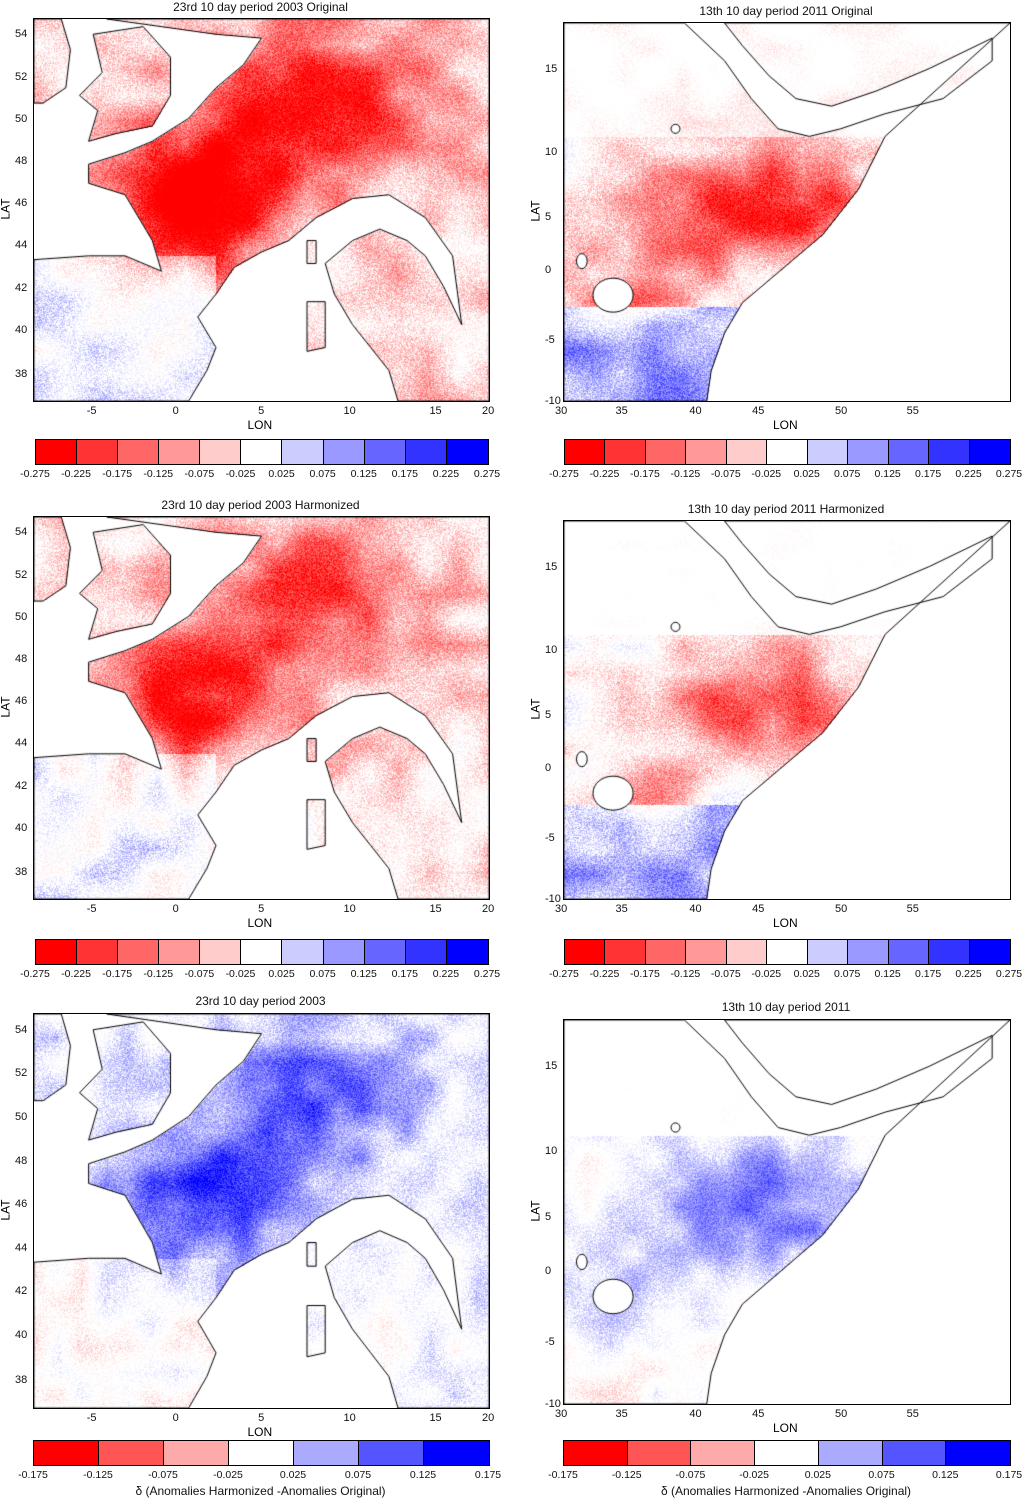 The width and height of the screenshot is (1024, 1501). What do you see at coordinates (553, 899) in the screenshot?
I see `y-tick-label: -10` at bounding box center [553, 899].